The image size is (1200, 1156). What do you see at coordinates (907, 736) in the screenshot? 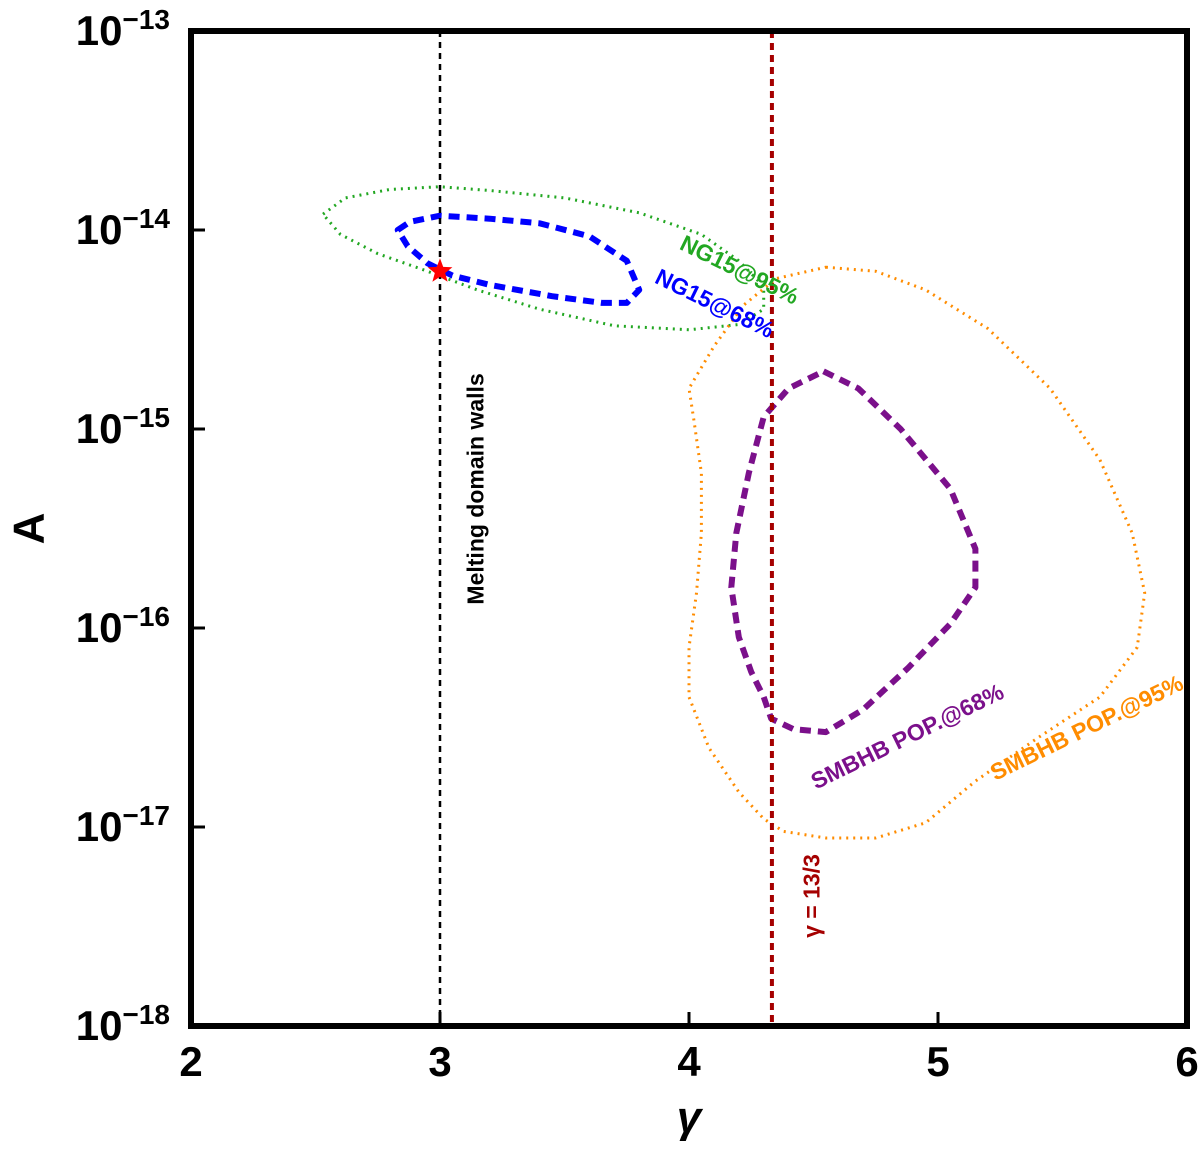
I see `annotation-2: SMBHB POP.@68%` at bounding box center [907, 736].